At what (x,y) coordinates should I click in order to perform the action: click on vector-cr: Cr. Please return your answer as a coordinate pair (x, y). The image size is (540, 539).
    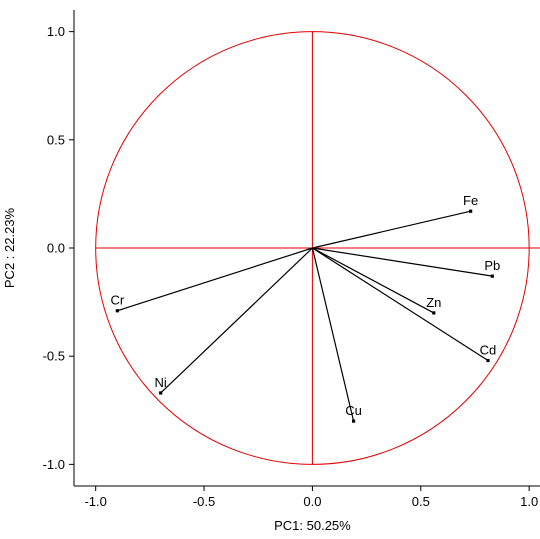
    Looking at the image, I should click on (211, 280).